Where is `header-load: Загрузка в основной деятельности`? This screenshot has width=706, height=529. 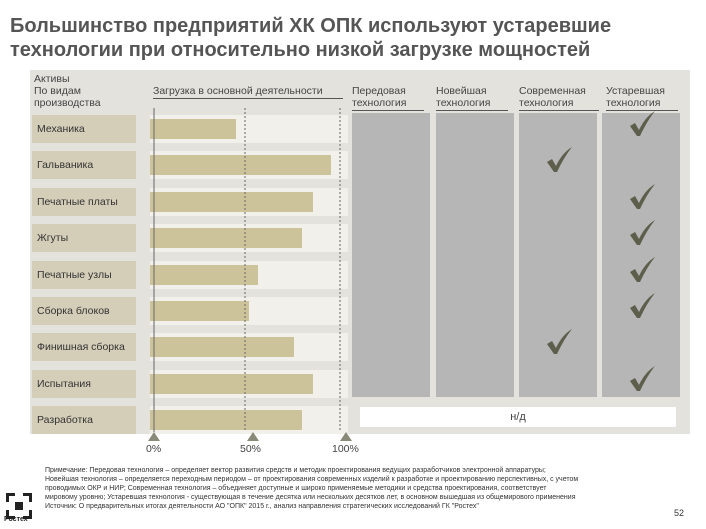 header-load: Загрузка в основной деятельности is located at coordinates (248, 92).